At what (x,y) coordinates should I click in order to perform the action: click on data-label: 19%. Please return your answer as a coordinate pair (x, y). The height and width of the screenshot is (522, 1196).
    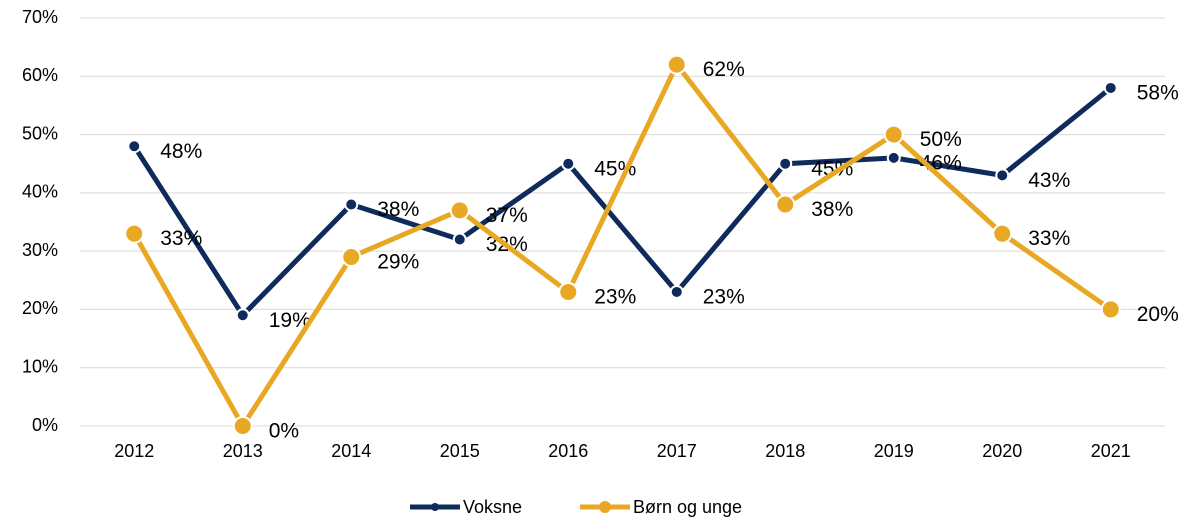
    Looking at the image, I should click on (290, 320).